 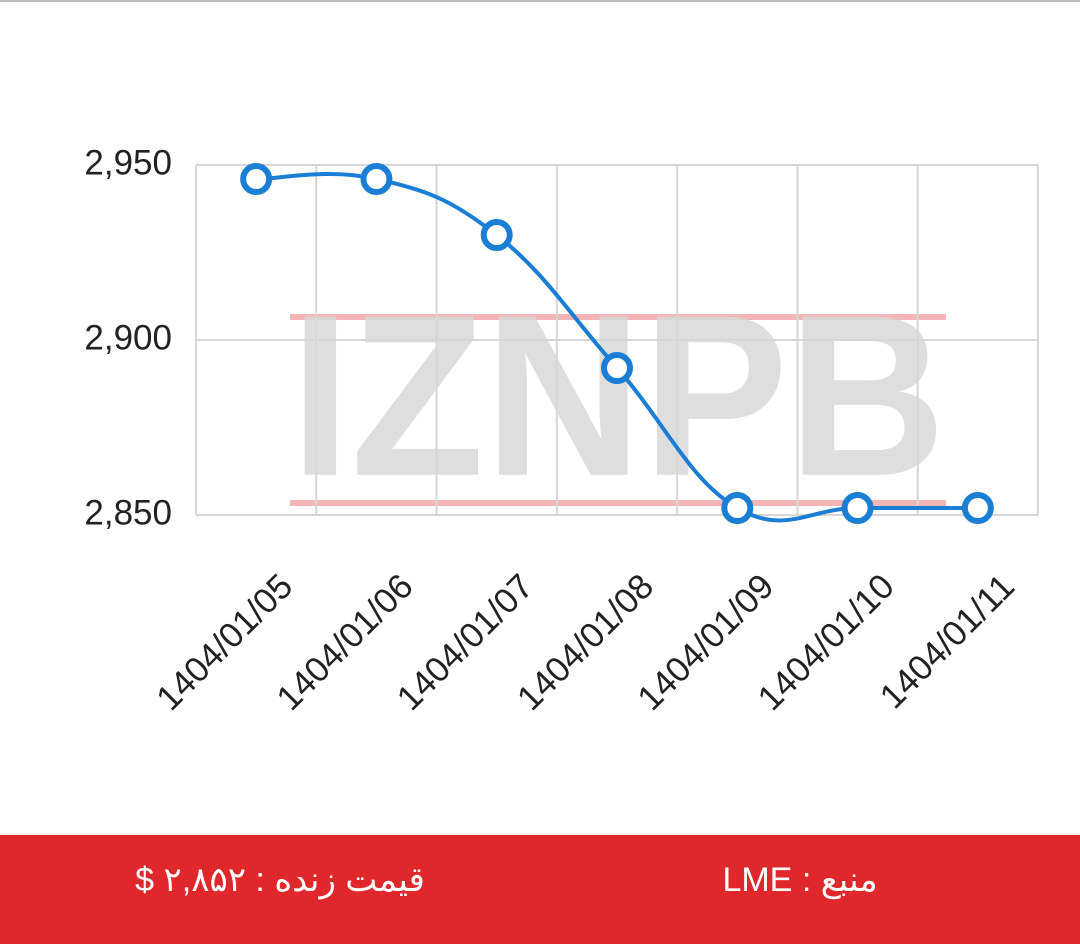 I want to click on y-tick-label: 2,900, so click(x=128, y=337).